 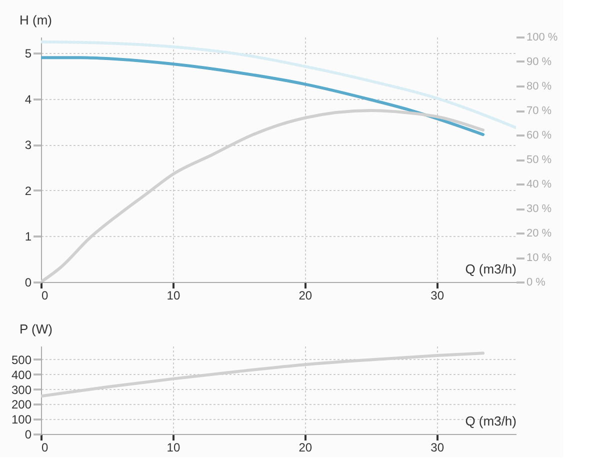 What do you see at coordinates (539, 136) in the screenshot?
I see `y2-tick-label: 60 %` at bounding box center [539, 136].